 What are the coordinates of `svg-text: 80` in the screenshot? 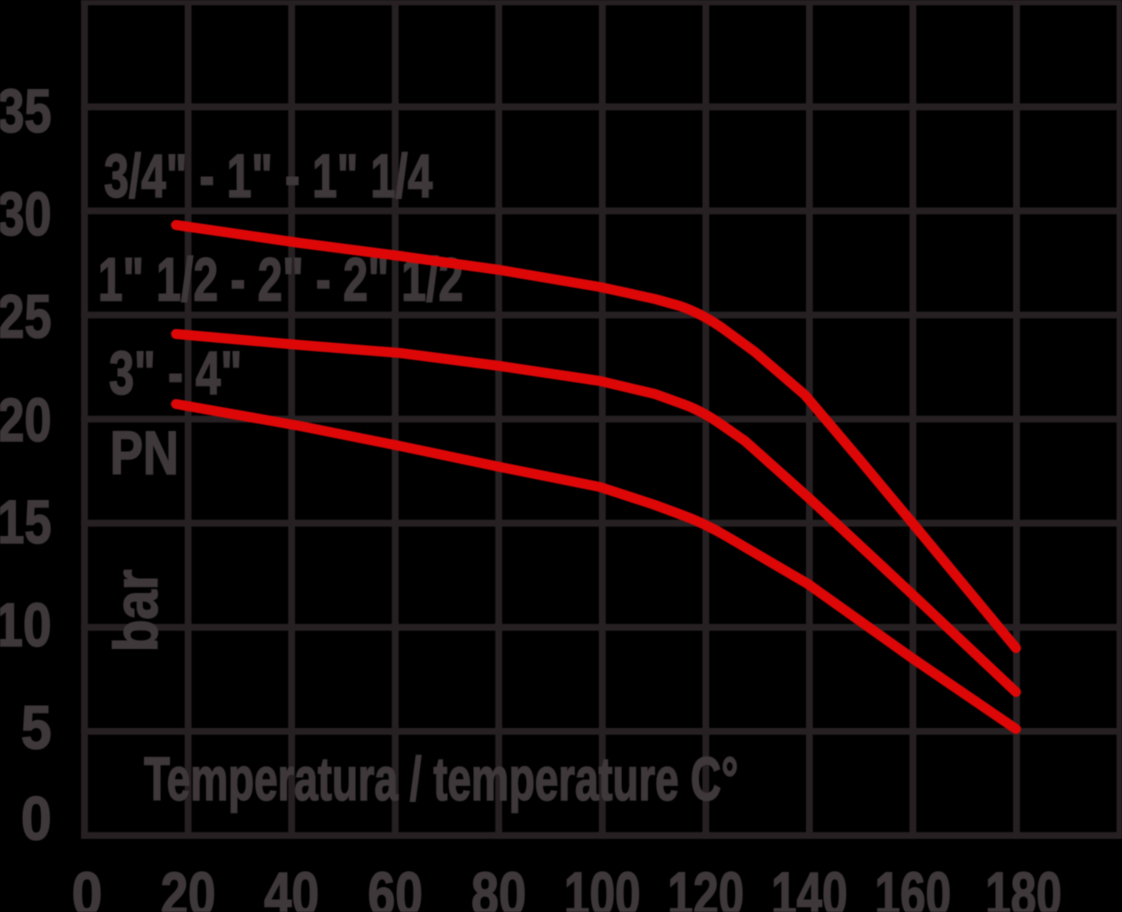 It's located at (498, 886).